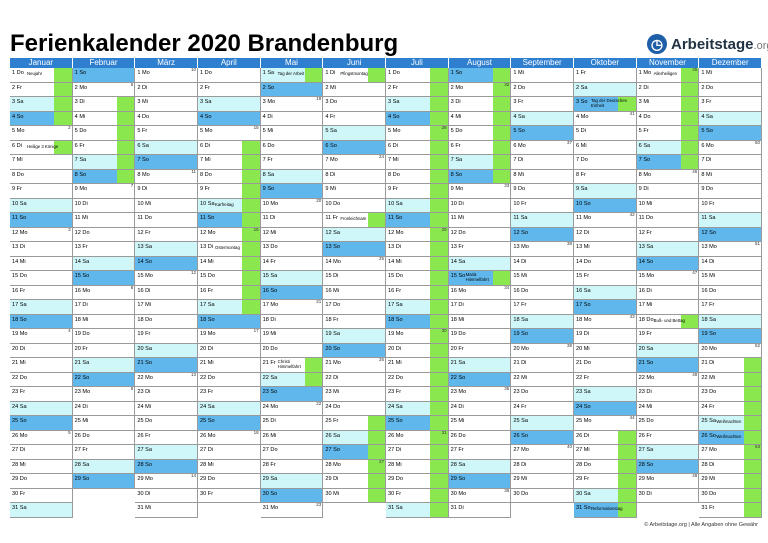  I want to click on day-cell: 25 Mi, so click(104, 423).